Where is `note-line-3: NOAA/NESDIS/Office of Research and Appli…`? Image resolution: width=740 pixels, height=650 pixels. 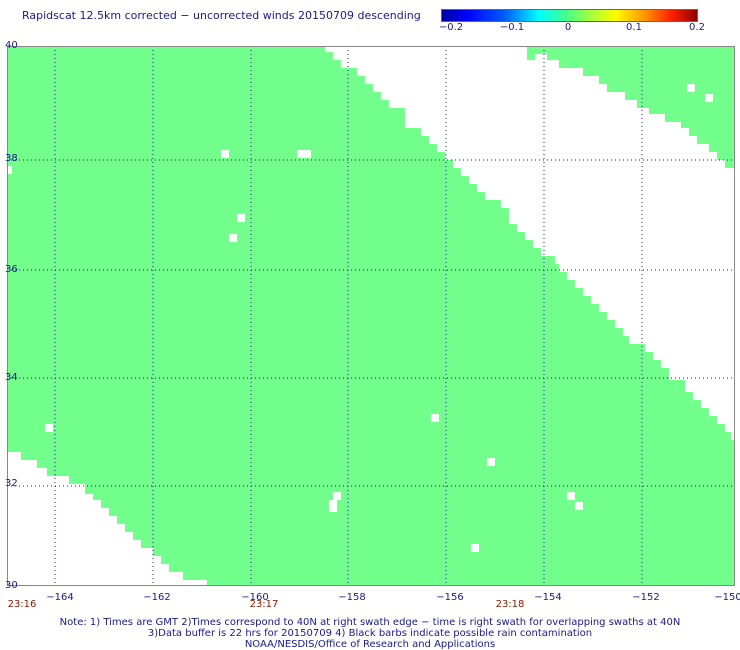 note-line-3: NOAA/NESDIS/Office of Research and Appli… is located at coordinates (370, 644).